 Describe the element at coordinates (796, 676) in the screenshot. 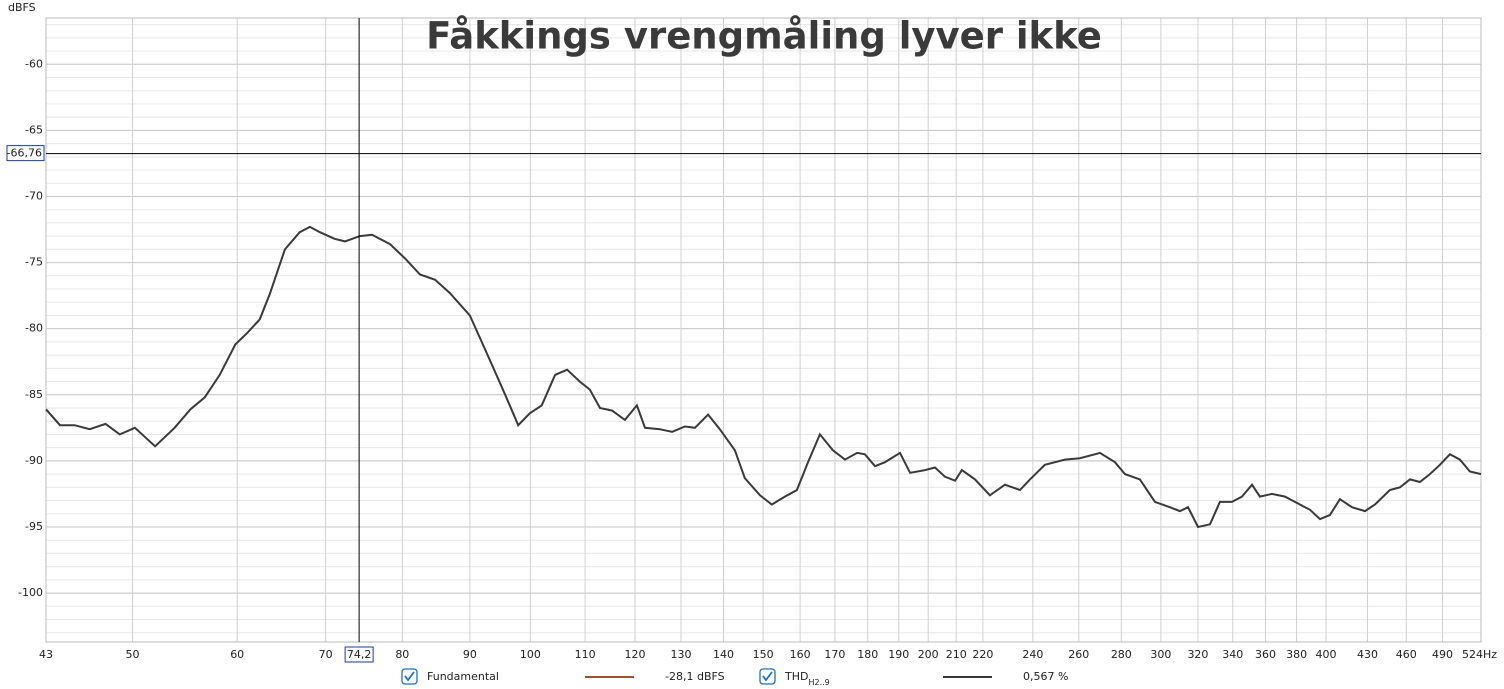

I see `legend-name: THD` at that location.